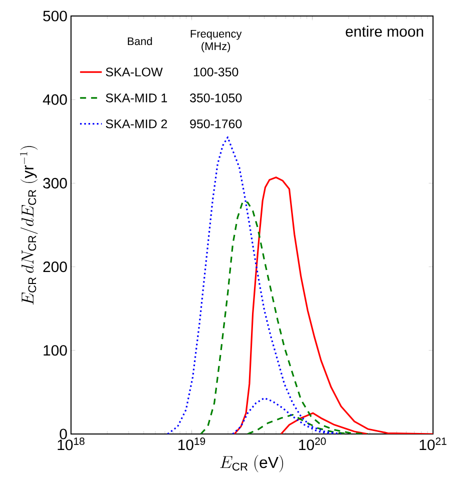 Image resolution: width=451 pixels, height=485 pixels. What do you see at coordinates (312, 444) in the screenshot?
I see `x-tick-label: 10$^{20}$` at bounding box center [312, 444].